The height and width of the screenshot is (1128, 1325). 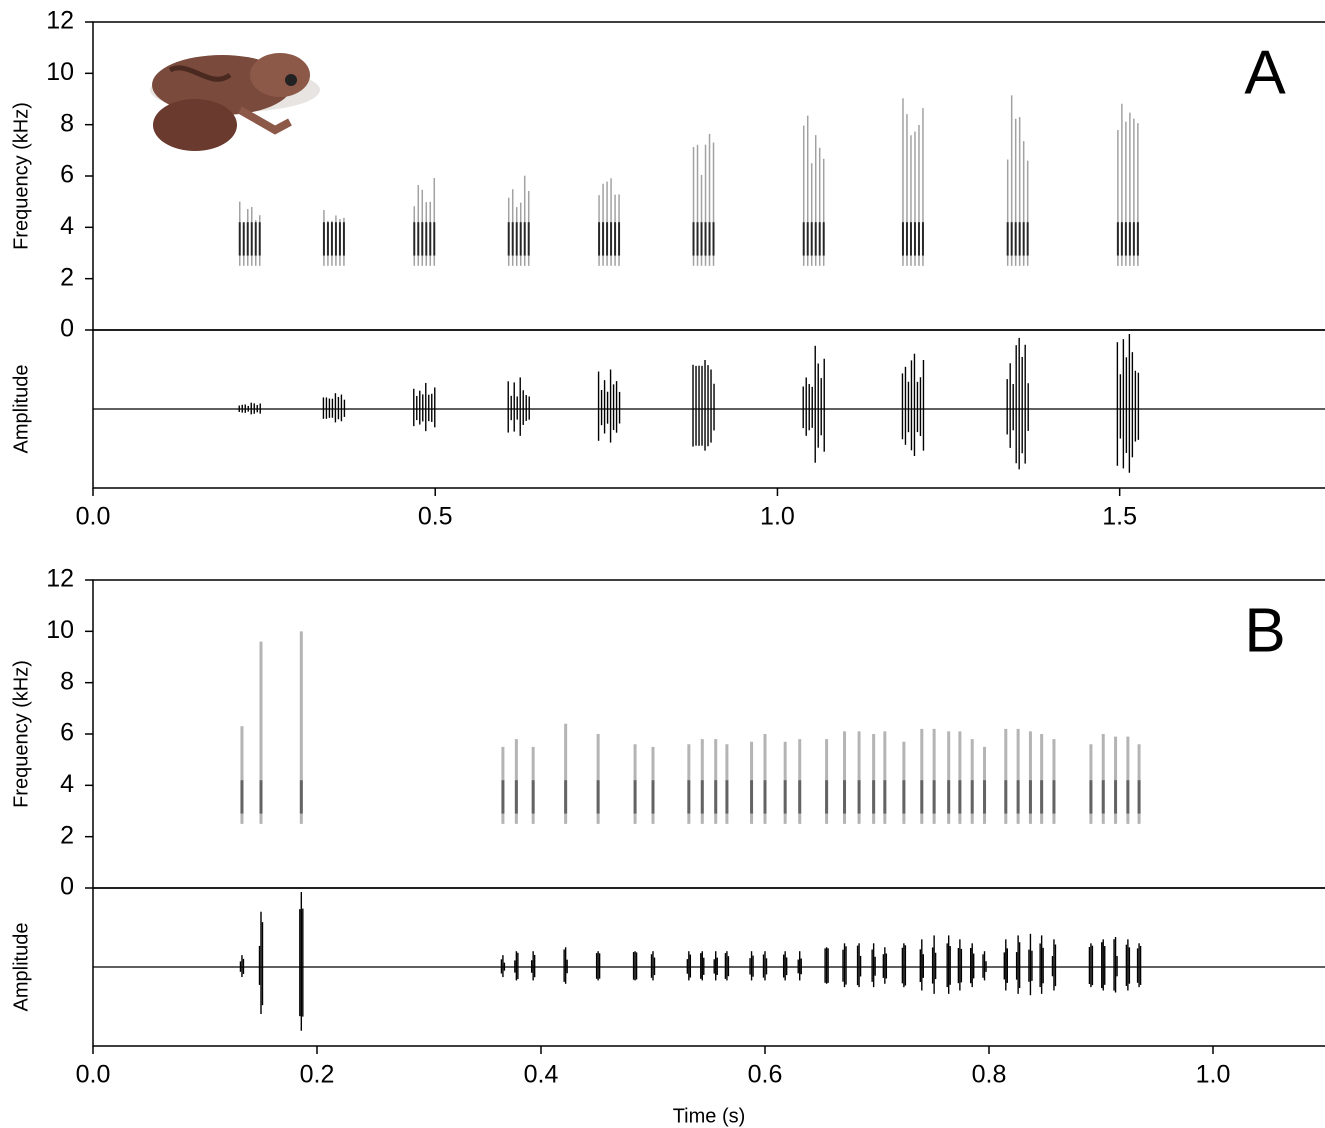 What do you see at coordinates (1264, 630) in the screenshot?
I see `panel-label: B` at bounding box center [1264, 630].